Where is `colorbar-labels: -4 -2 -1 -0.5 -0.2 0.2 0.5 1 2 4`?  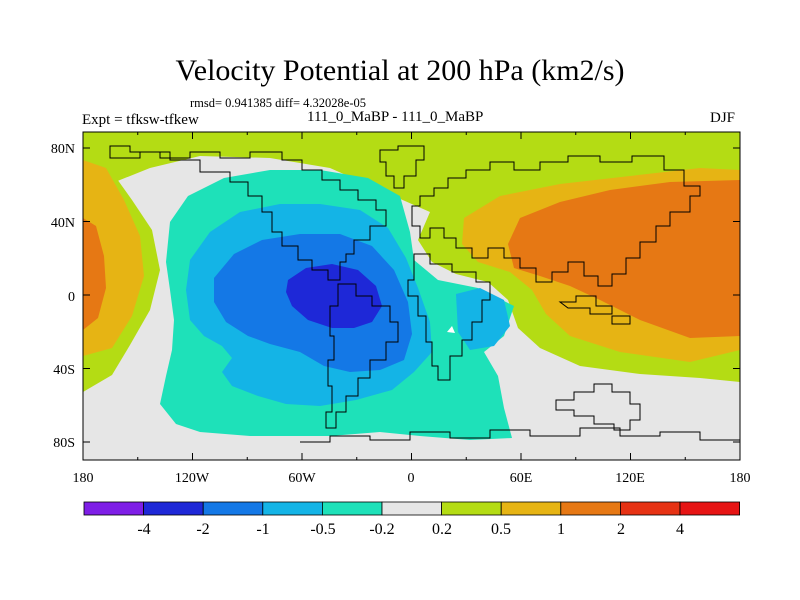 colorbar-labels: -4 -2 -1 -0.5 -0.2 0.2 0.5 1 2 4 is located at coordinates (410, 529).